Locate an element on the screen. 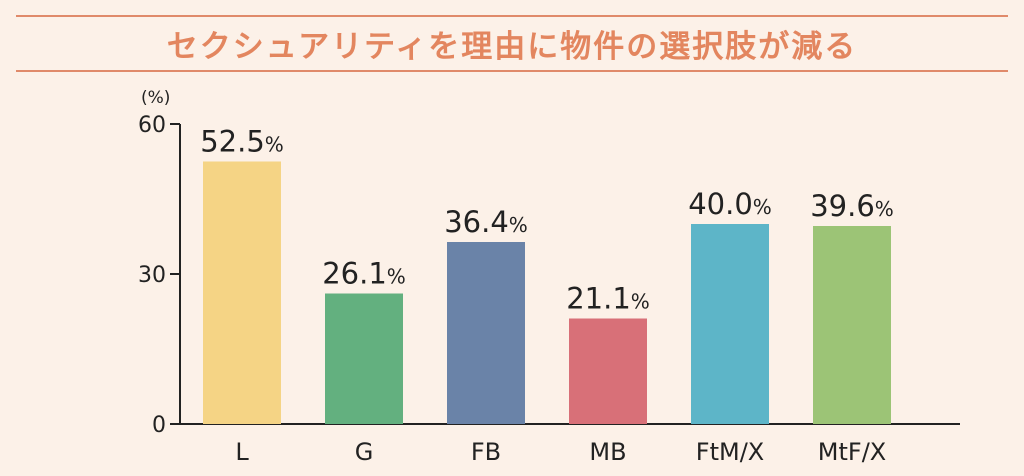 This screenshot has height=476, width=1024. chart-title: セクシュアリティを理由に物件の選択肢が減る is located at coordinates (512, 46).